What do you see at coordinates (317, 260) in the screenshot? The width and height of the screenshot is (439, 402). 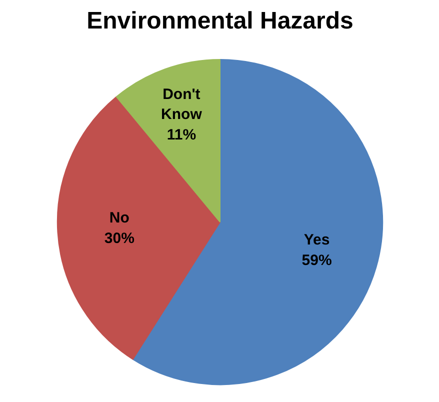 I see `data-label: 59%` at bounding box center [317, 260].